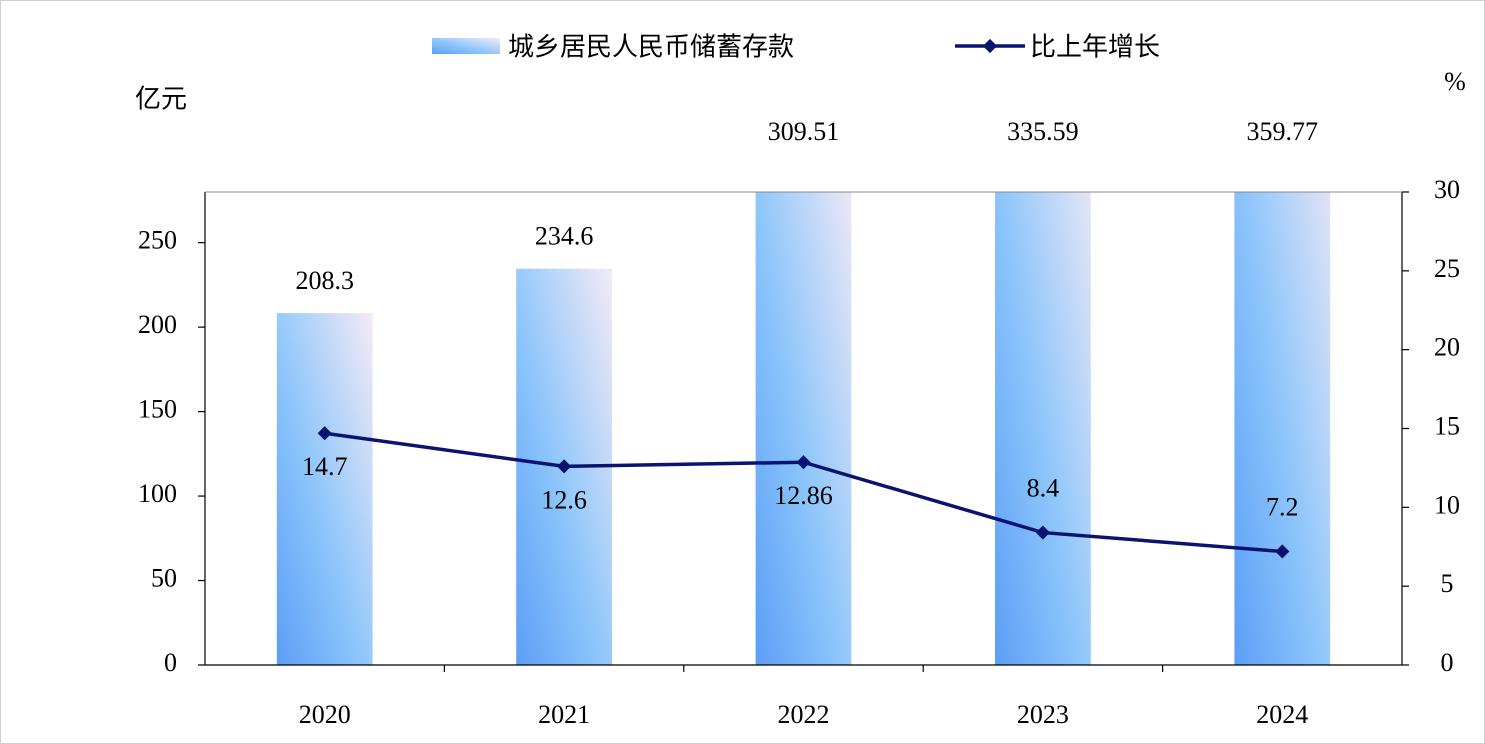  What do you see at coordinates (157, 240) in the screenshot?
I see `y-tick-label: 250` at bounding box center [157, 240].